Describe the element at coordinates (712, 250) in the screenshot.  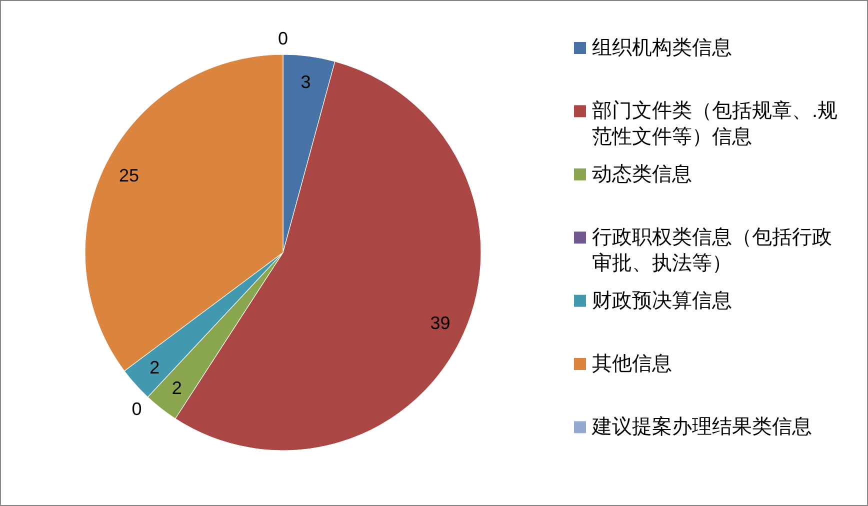
I see `legend-label: 行政职权类信息（包括行政审批、执法等）` at that location.